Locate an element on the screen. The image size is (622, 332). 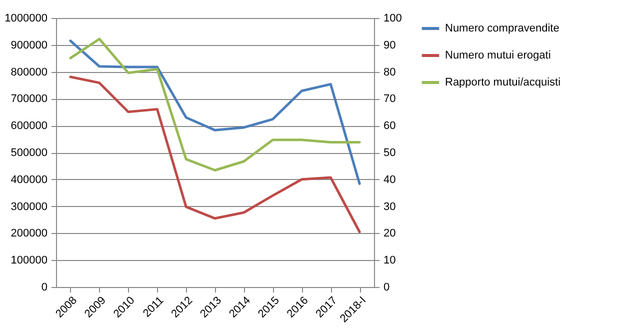
y-tick-label: 1000000 is located at coordinates (26, 18).